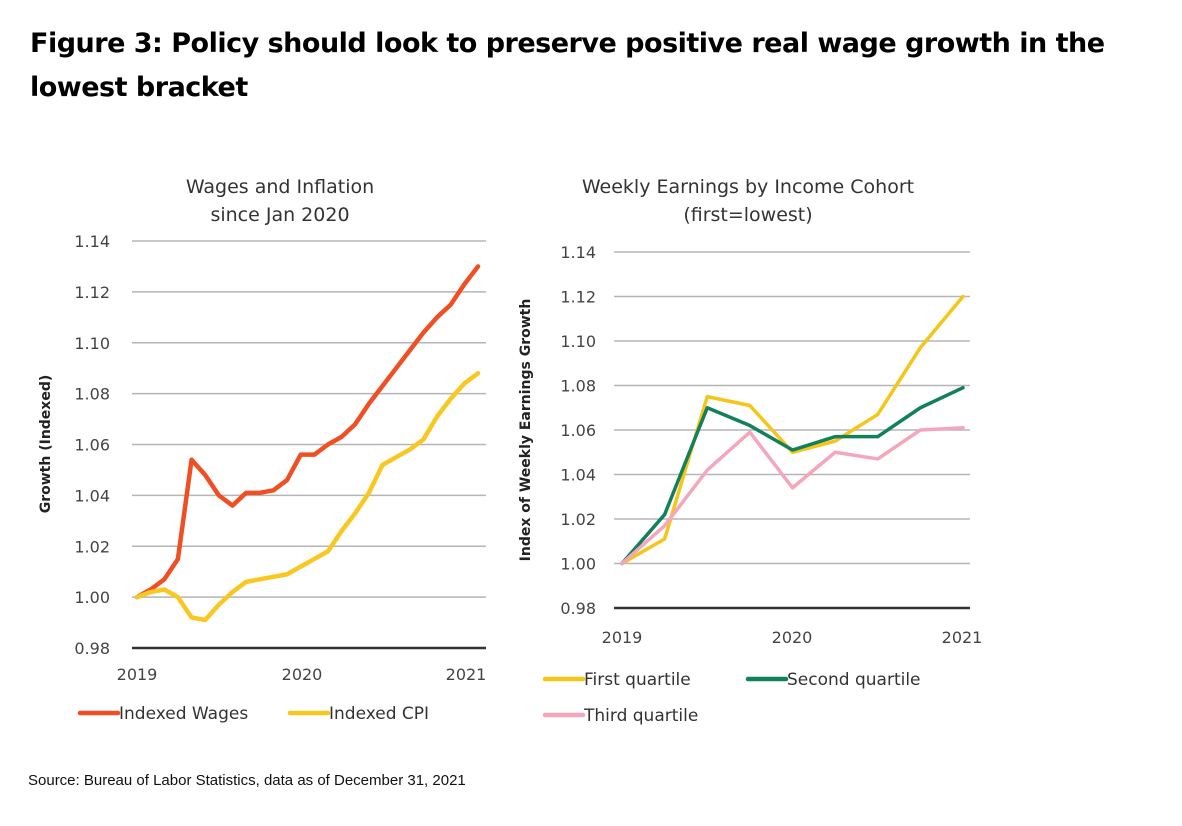  I want to click on legend-label: Indexed Wages, so click(183, 714).